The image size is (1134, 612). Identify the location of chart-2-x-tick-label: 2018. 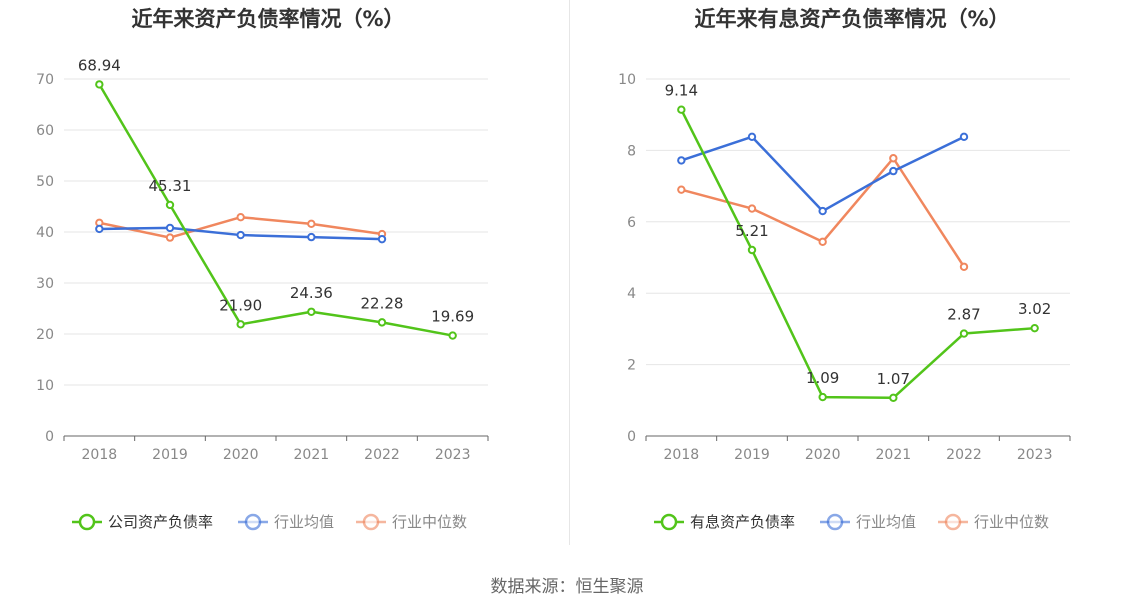
(682, 455).